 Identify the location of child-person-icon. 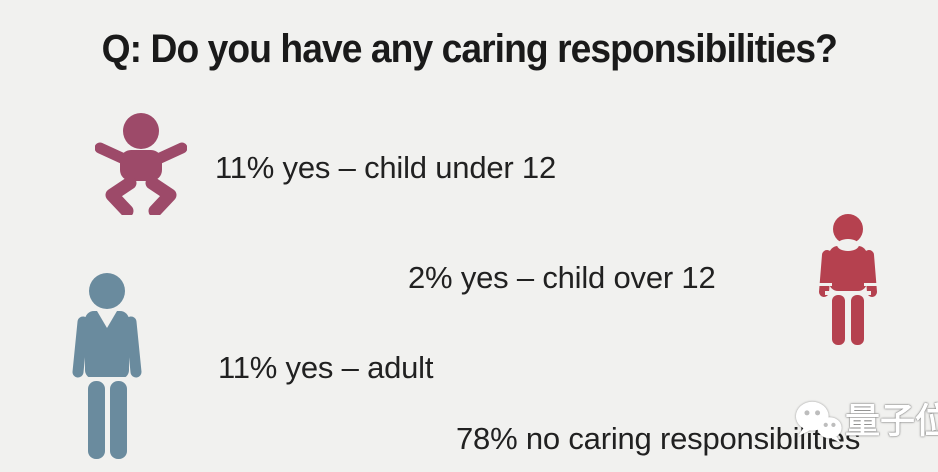
(848, 279).